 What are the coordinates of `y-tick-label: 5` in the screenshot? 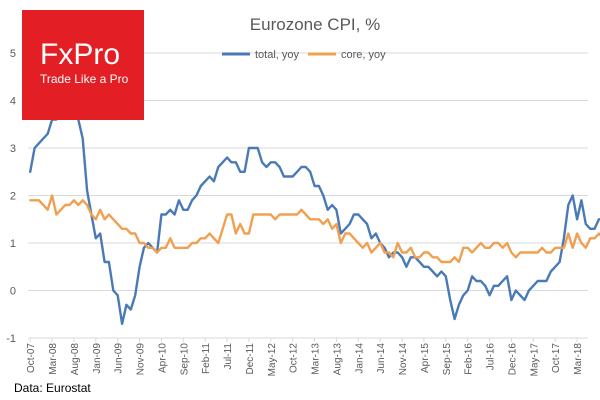 It's located at (13, 54).